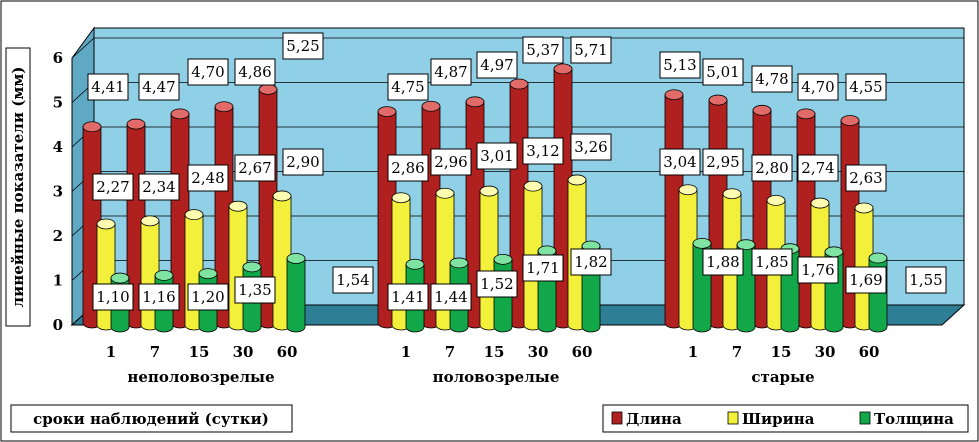 The height and width of the screenshot is (442, 979). I want to click on data-label: 4,75, so click(408, 87).